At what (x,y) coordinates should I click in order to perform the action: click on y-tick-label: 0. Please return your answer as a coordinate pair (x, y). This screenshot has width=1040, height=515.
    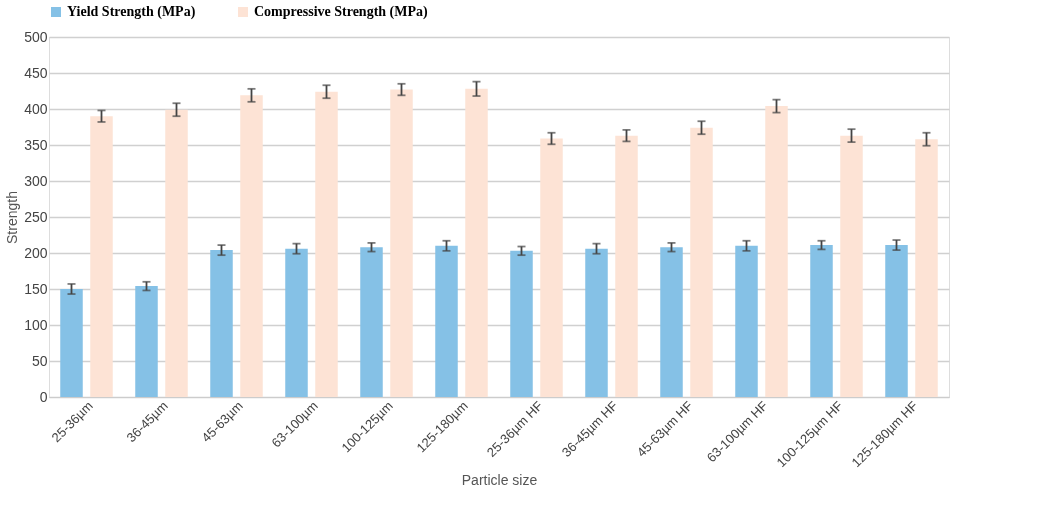
    Looking at the image, I should click on (43, 396).